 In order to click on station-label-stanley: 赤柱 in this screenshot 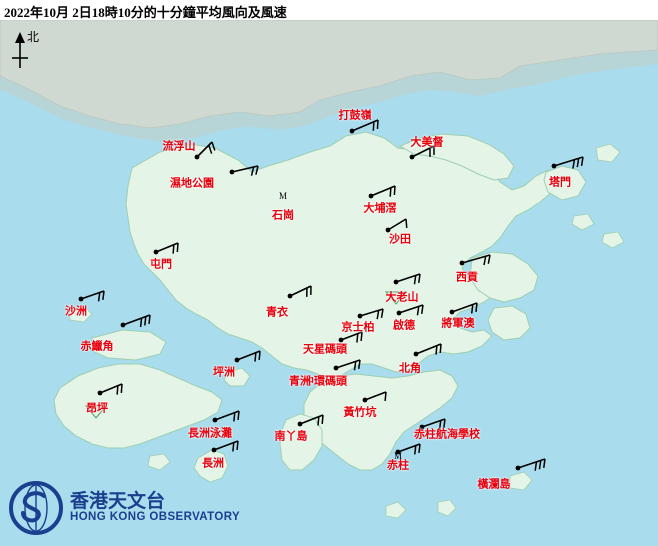, I will do `click(398, 465)`.